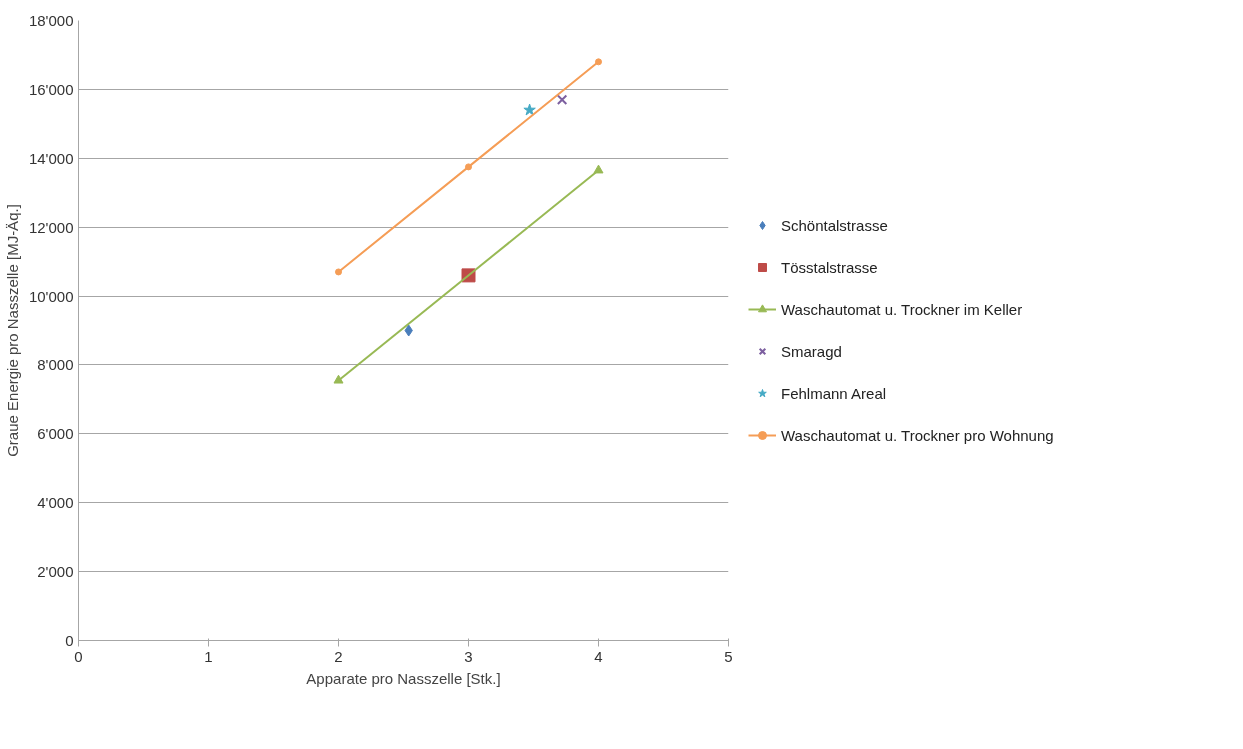 The width and height of the screenshot is (1243, 749). What do you see at coordinates (208, 656) in the screenshot?
I see `x-tick-label: 1` at bounding box center [208, 656].